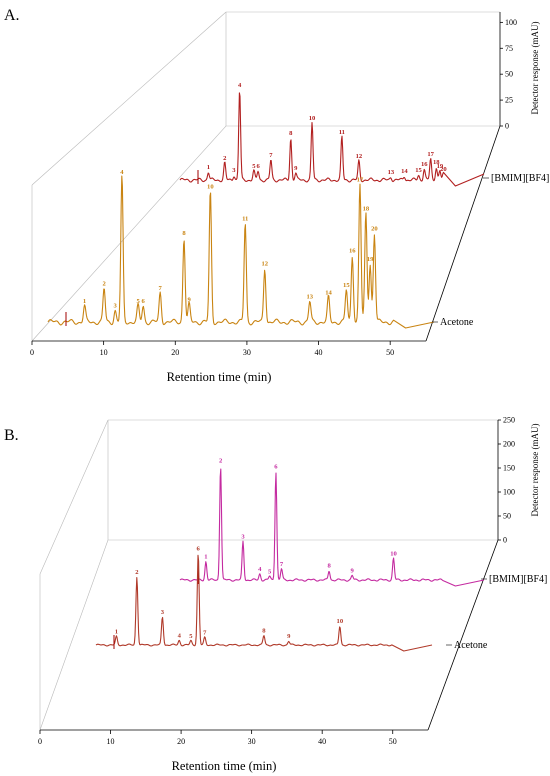 The image size is (550, 776). I want to click on trace-bmim-bf4: 1 2 3 4 5 6 7 8 9 10 [BMIM][BF4], so click(363, 522).